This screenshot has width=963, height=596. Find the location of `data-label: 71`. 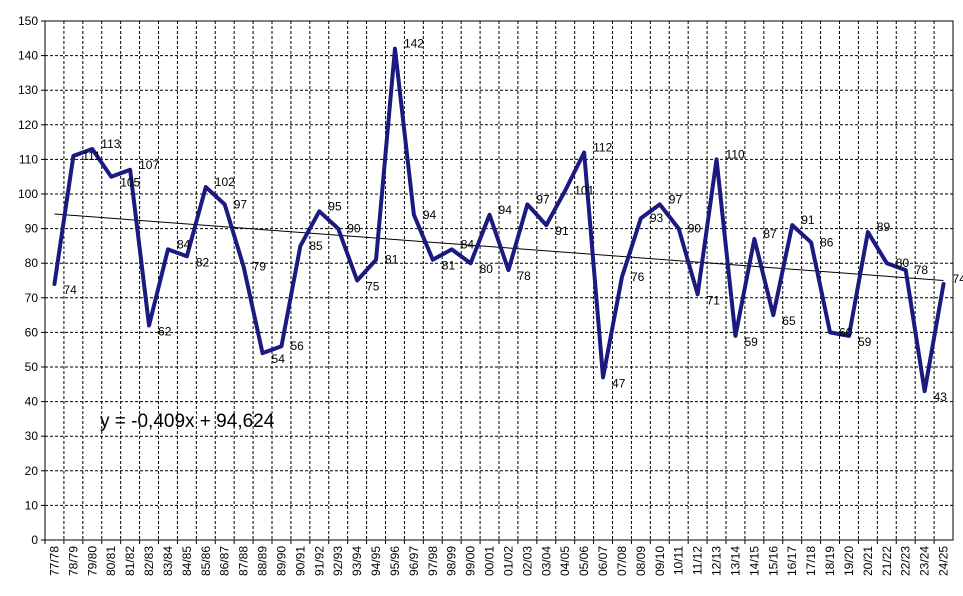

data-label: 71 is located at coordinates (714, 300).